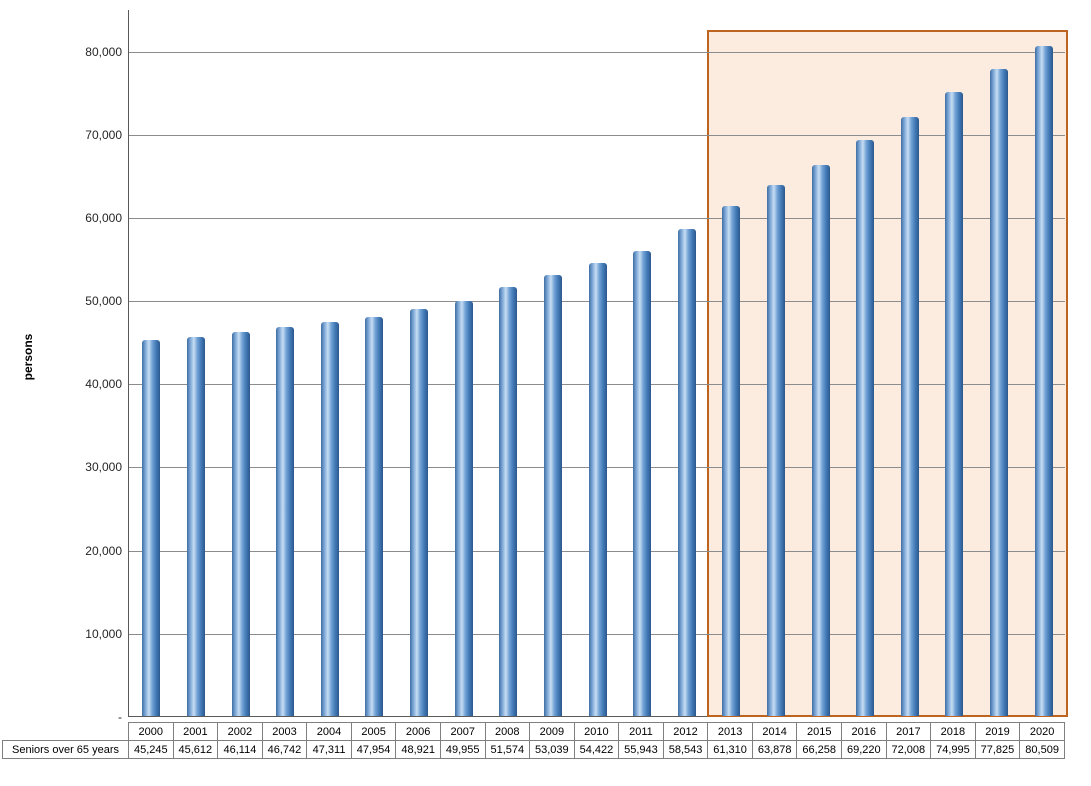  What do you see at coordinates (642, 483) in the screenshot?
I see `bar-2011` at bounding box center [642, 483].